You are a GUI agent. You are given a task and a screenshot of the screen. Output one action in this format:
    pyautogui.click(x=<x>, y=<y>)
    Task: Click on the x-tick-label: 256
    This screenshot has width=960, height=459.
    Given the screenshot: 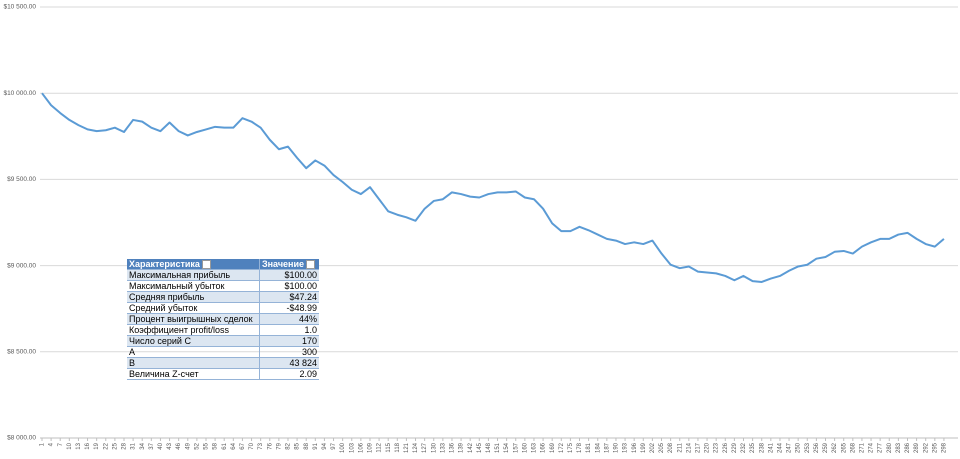 What is the action you would take?
    pyautogui.click(x=817, y=447)
    